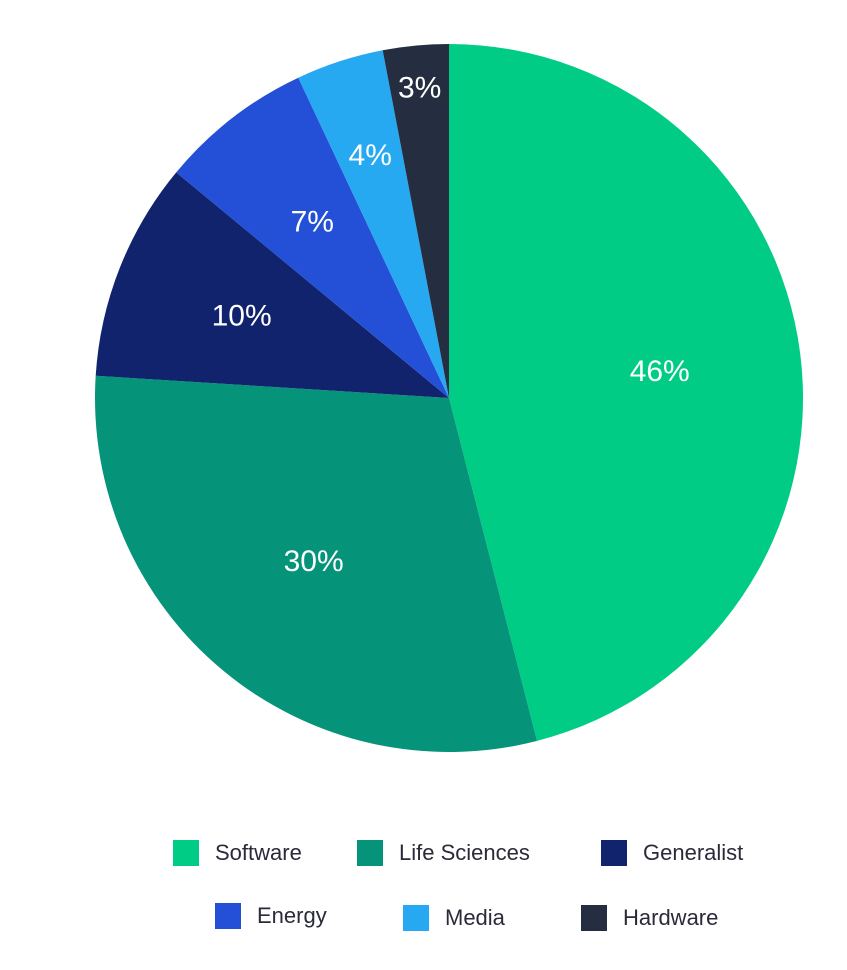  Describe the element at coordinates (228, 916) in the screenshot. I see `legend-swatch-energy` at that location.